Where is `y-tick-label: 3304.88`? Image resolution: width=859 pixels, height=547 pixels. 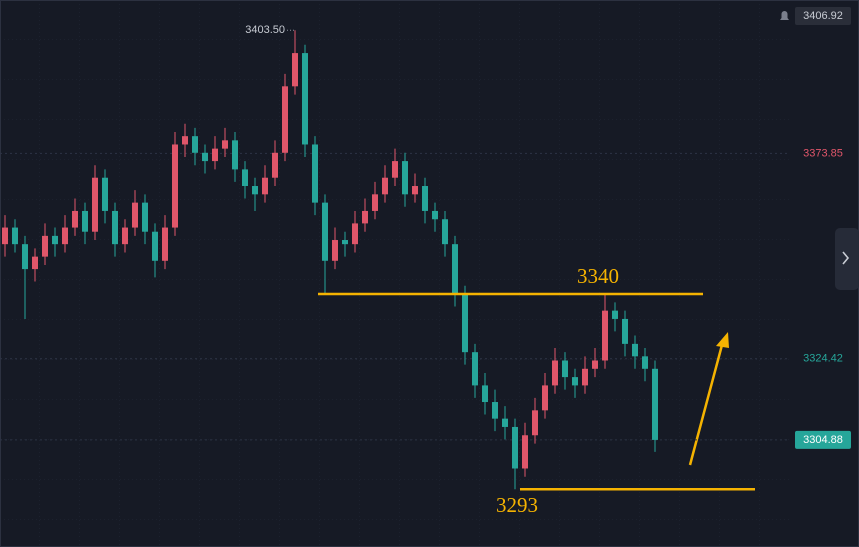
y-tick-label: 3304.88 is located at coordinates (823, 440).